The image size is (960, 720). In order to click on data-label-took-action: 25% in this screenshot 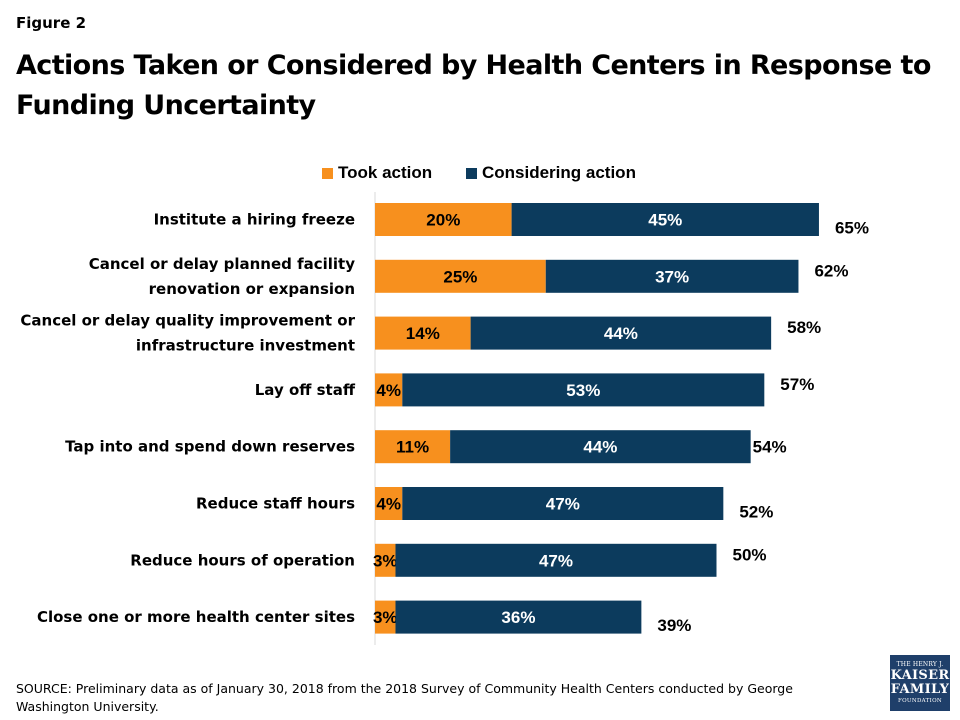, I will do `click(460, 276)`.